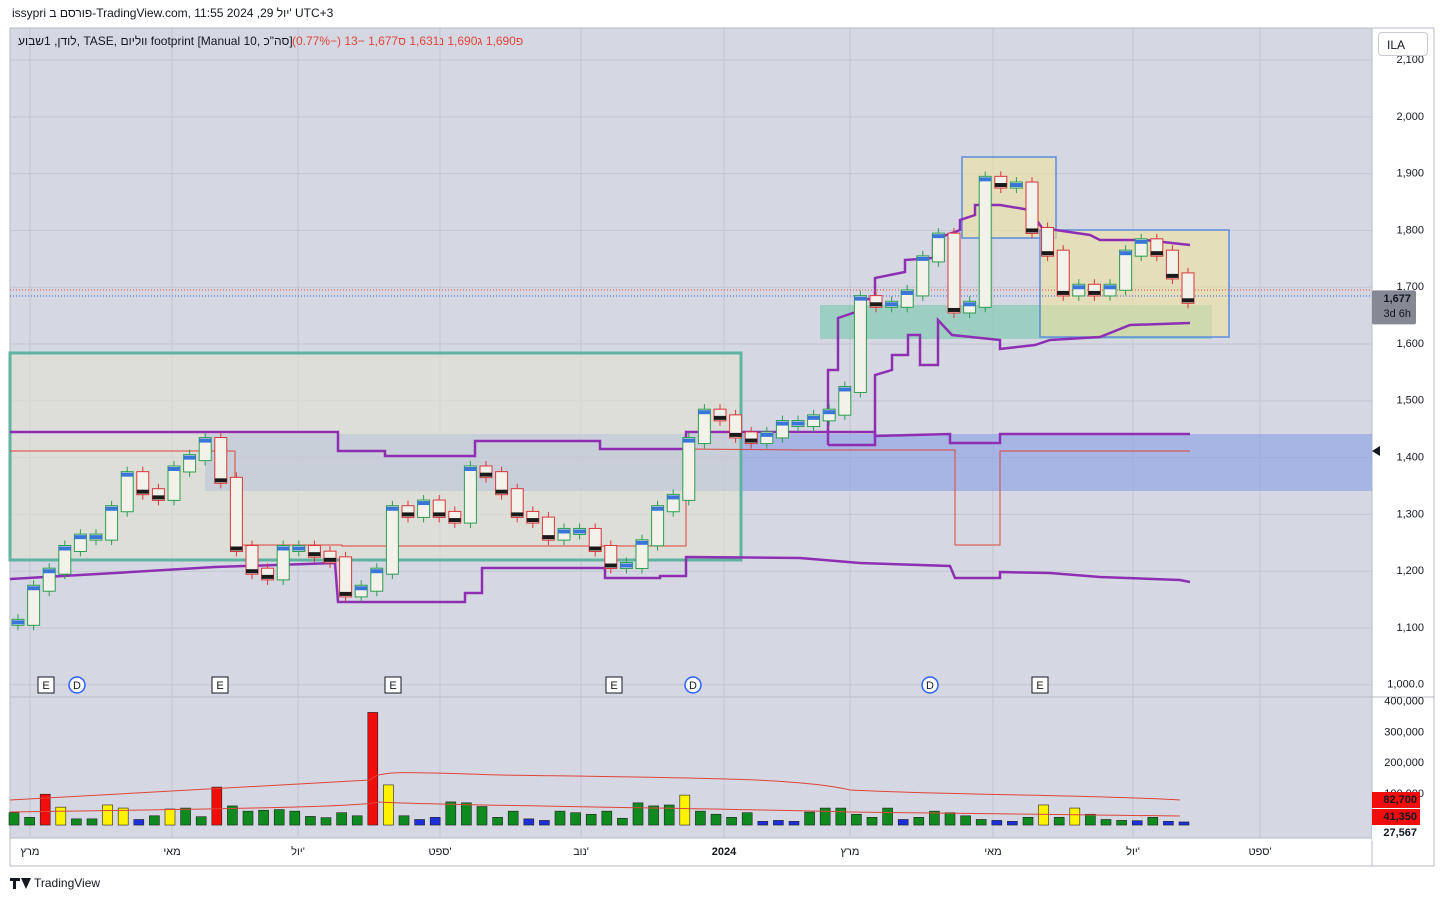 This screenshot has width=1444, height=901. What do you see at coordinates (1404, 763) in the screenshot?
I see `volume-tick-label: 200,000` at bounding box center [1404, 763].